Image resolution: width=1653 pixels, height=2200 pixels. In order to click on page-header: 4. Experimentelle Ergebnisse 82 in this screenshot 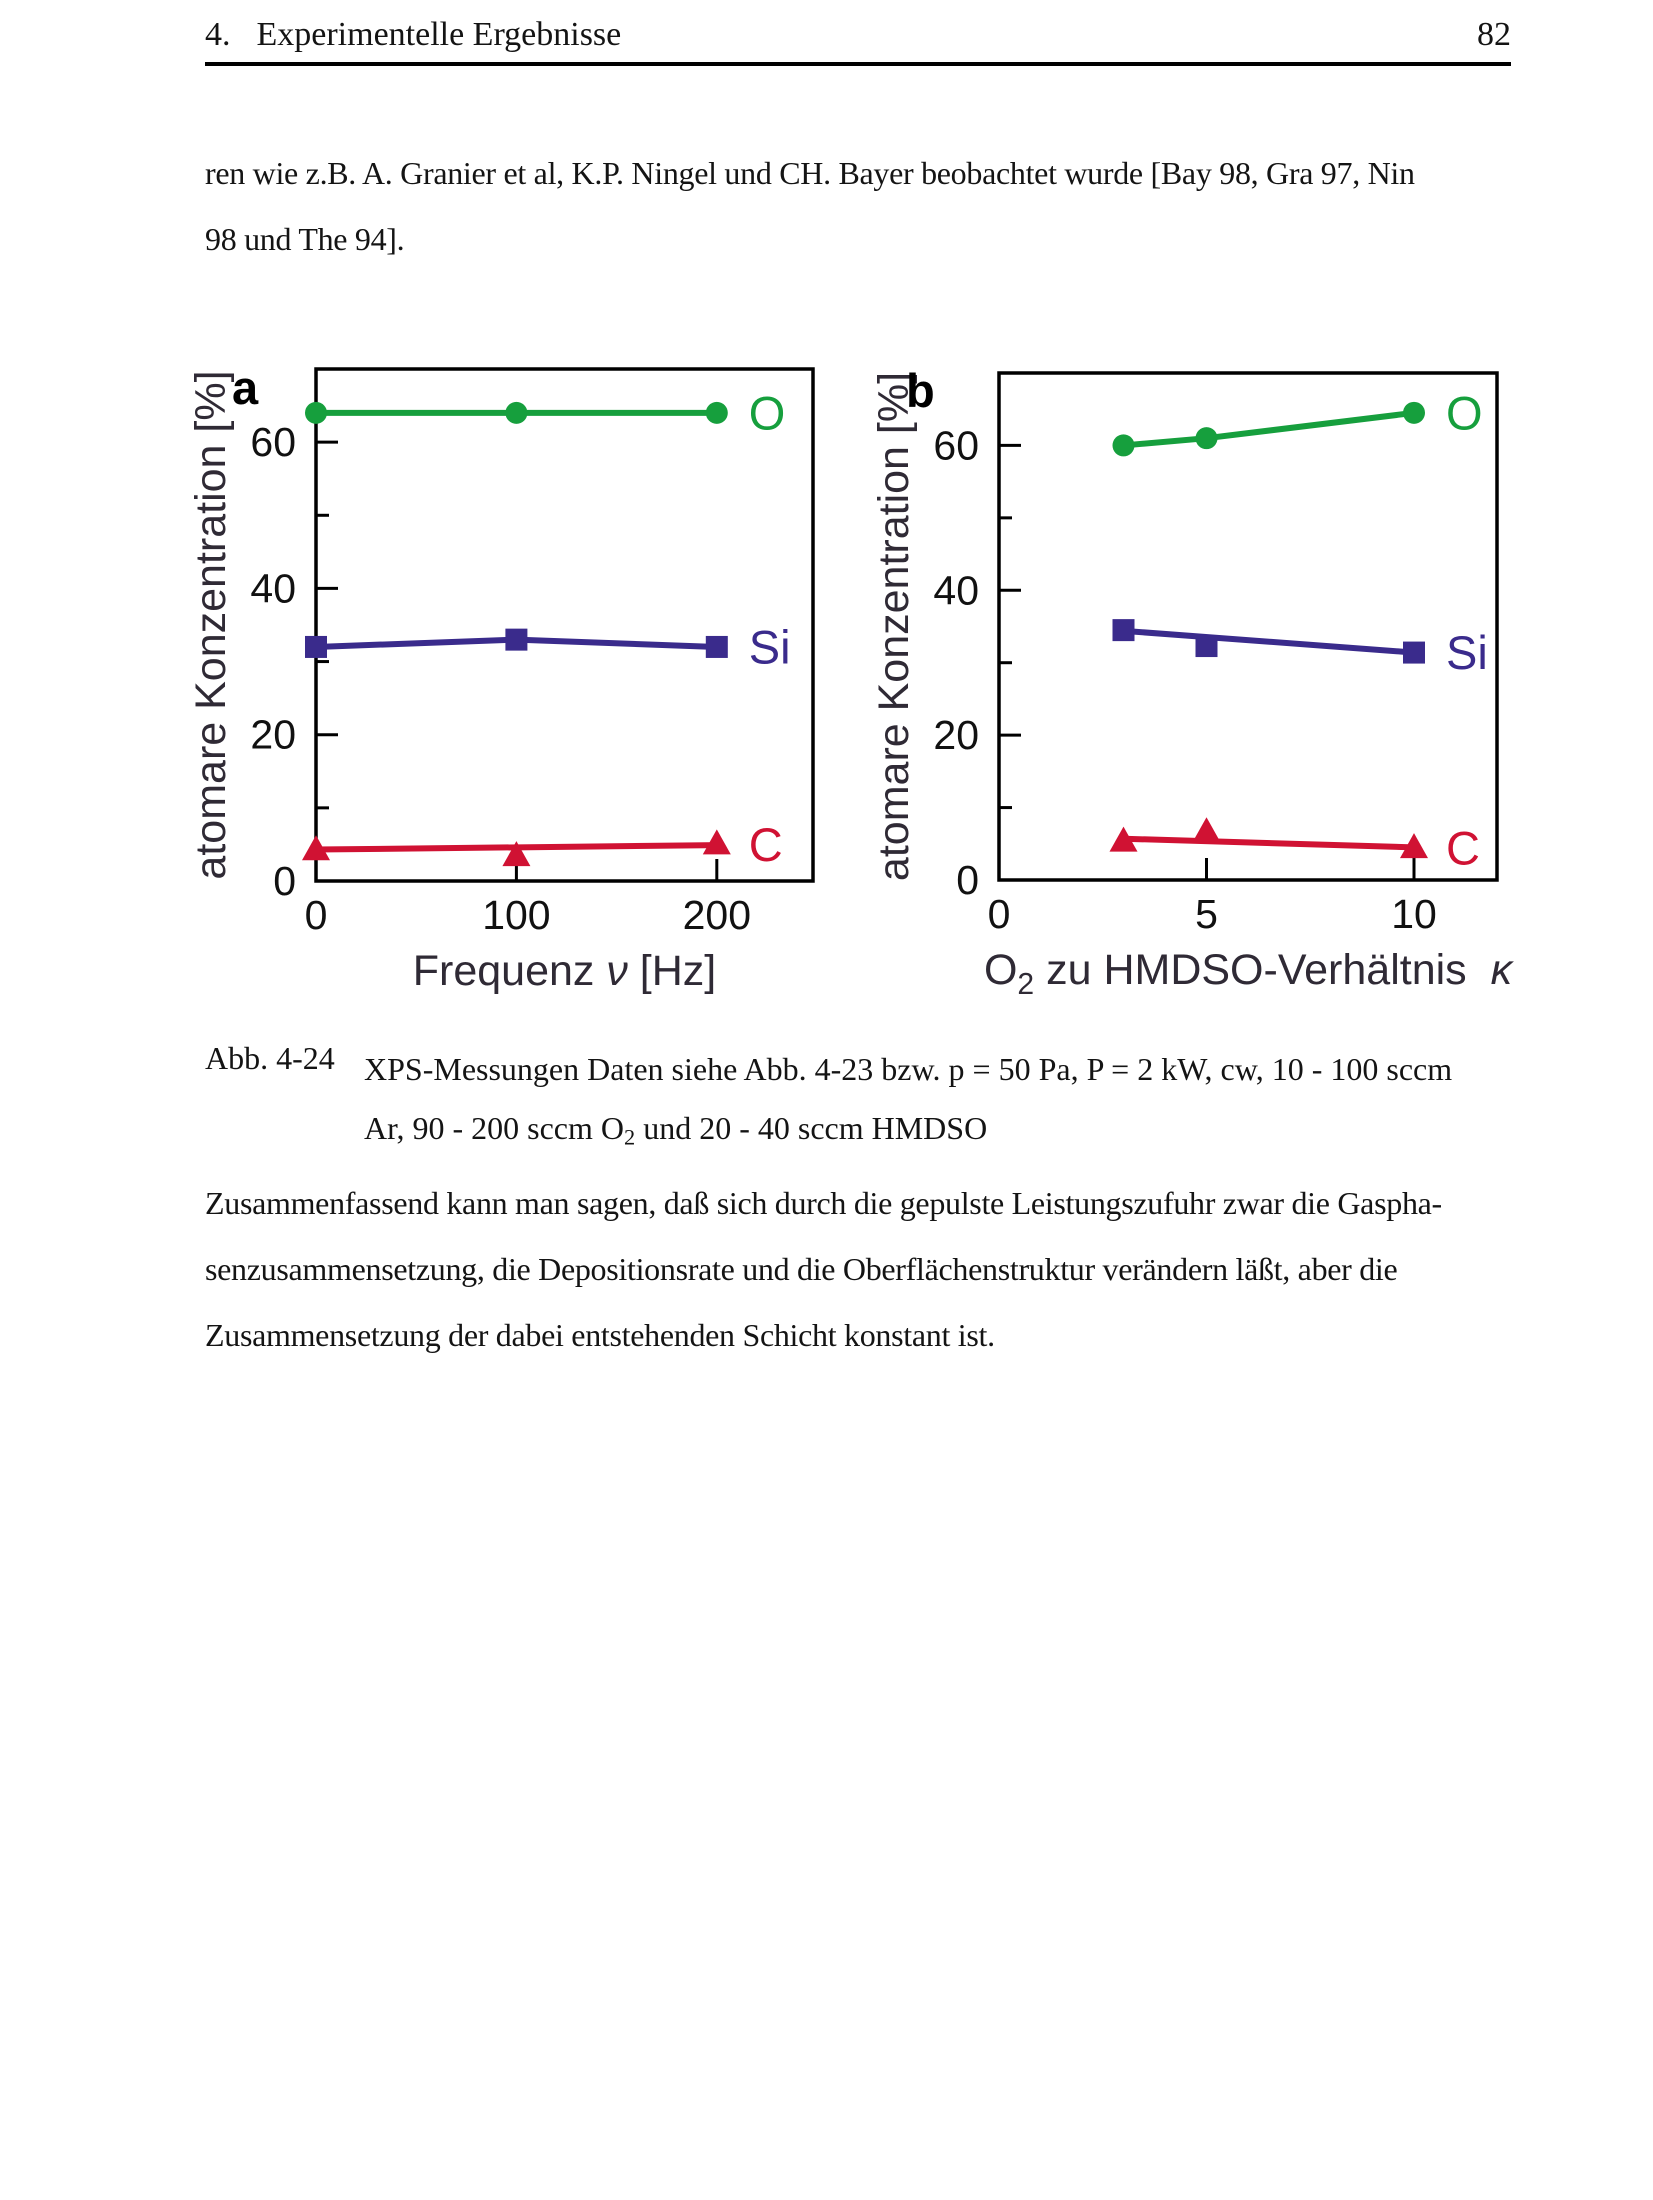, I will do `click(858, 35)`.